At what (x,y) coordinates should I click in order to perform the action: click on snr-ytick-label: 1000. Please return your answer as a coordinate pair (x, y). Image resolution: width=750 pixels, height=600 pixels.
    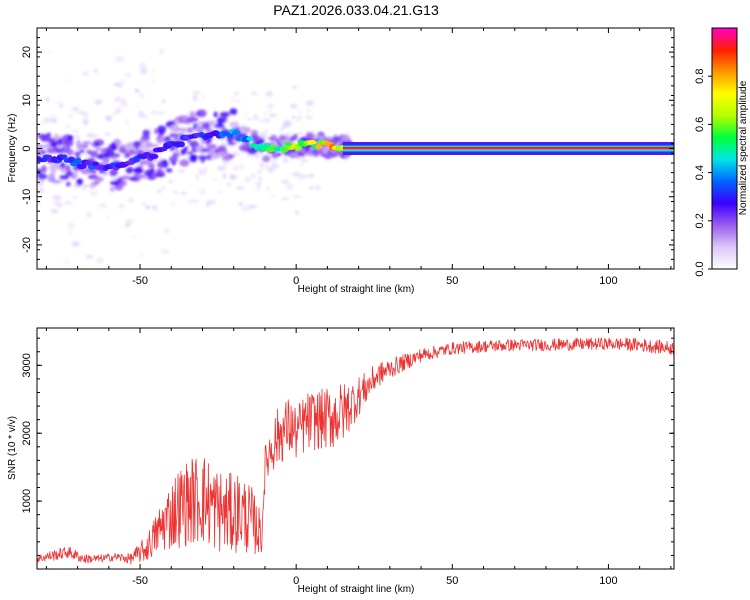
    Looking at the image, I should click on (27, 501).